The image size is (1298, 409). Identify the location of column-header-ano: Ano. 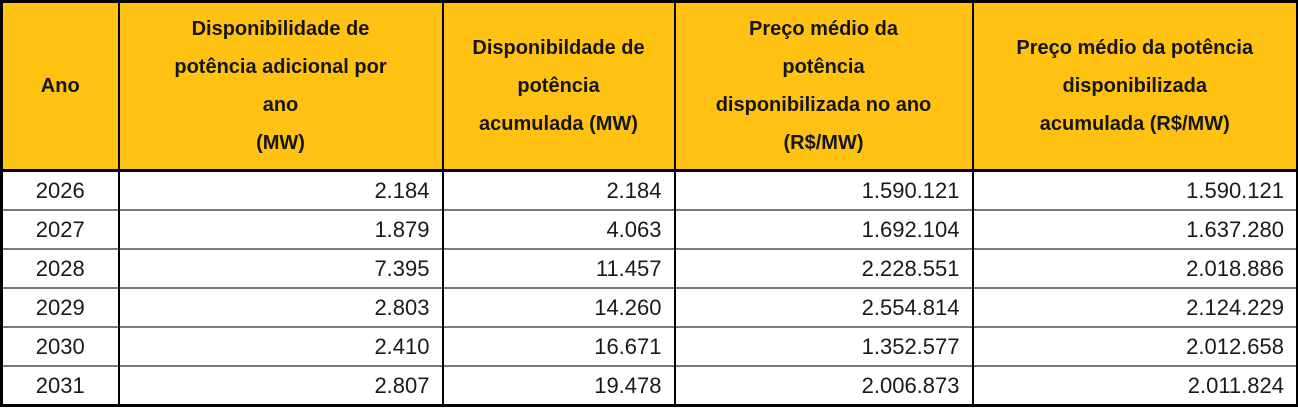
(60, 86).